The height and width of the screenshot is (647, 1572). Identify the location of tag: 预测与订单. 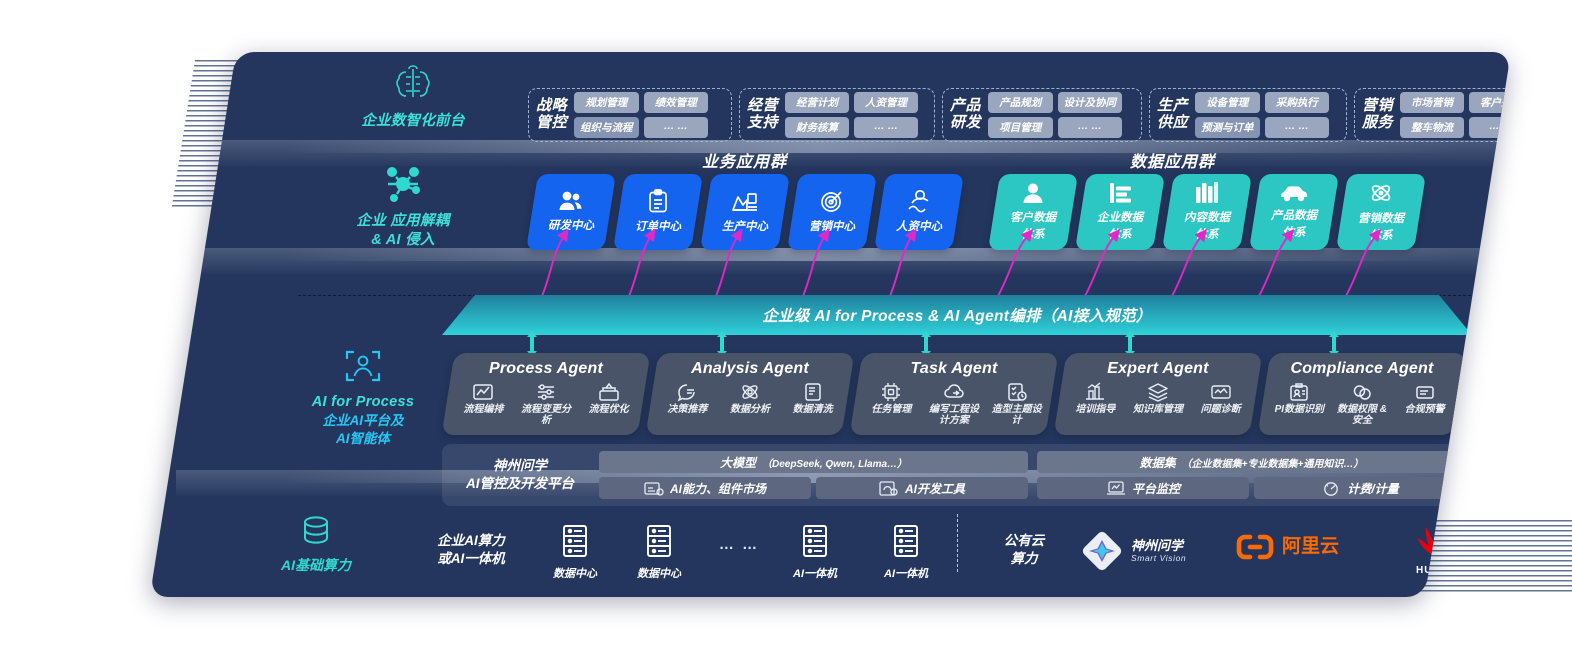
(1227, 127).